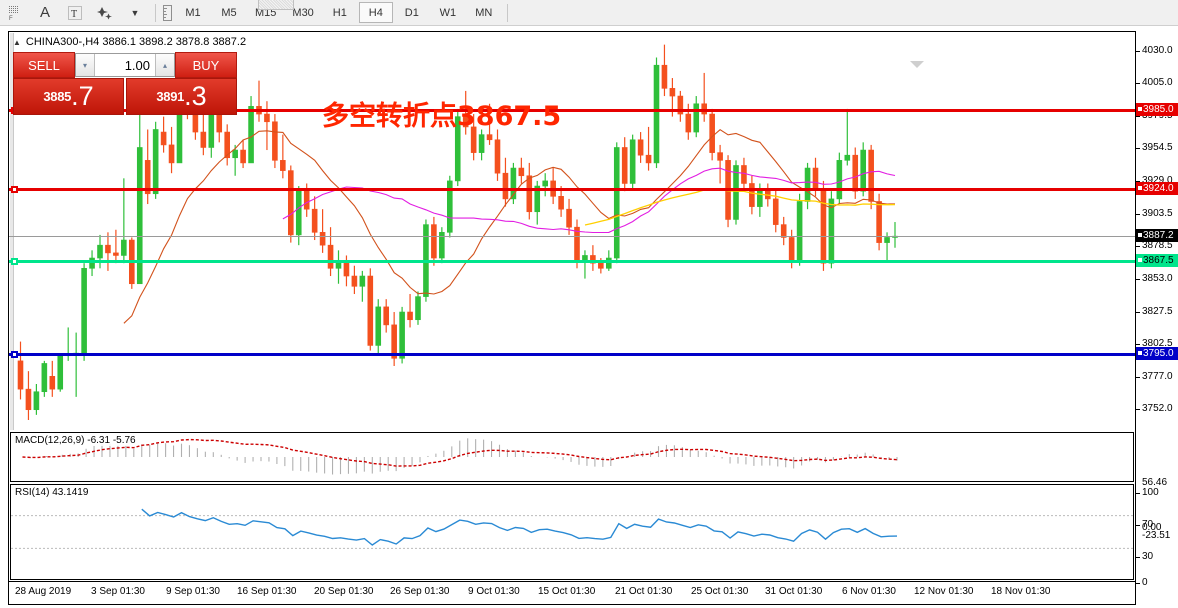 This screenshot has height=608, width=1178. I want to click on badge-handle-icon, so click(1140, 353).